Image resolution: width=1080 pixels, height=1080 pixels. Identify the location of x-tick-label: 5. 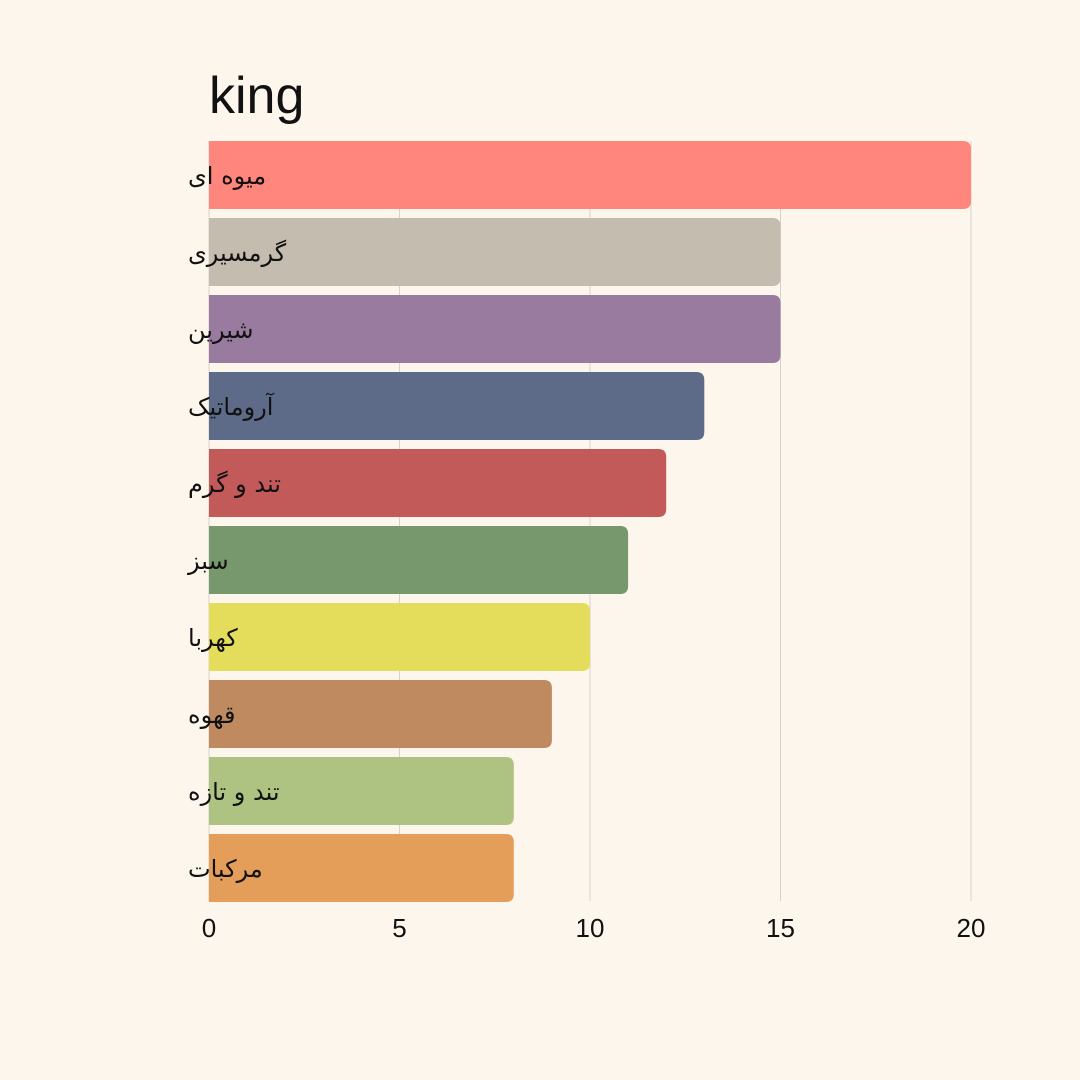
(399, 928).